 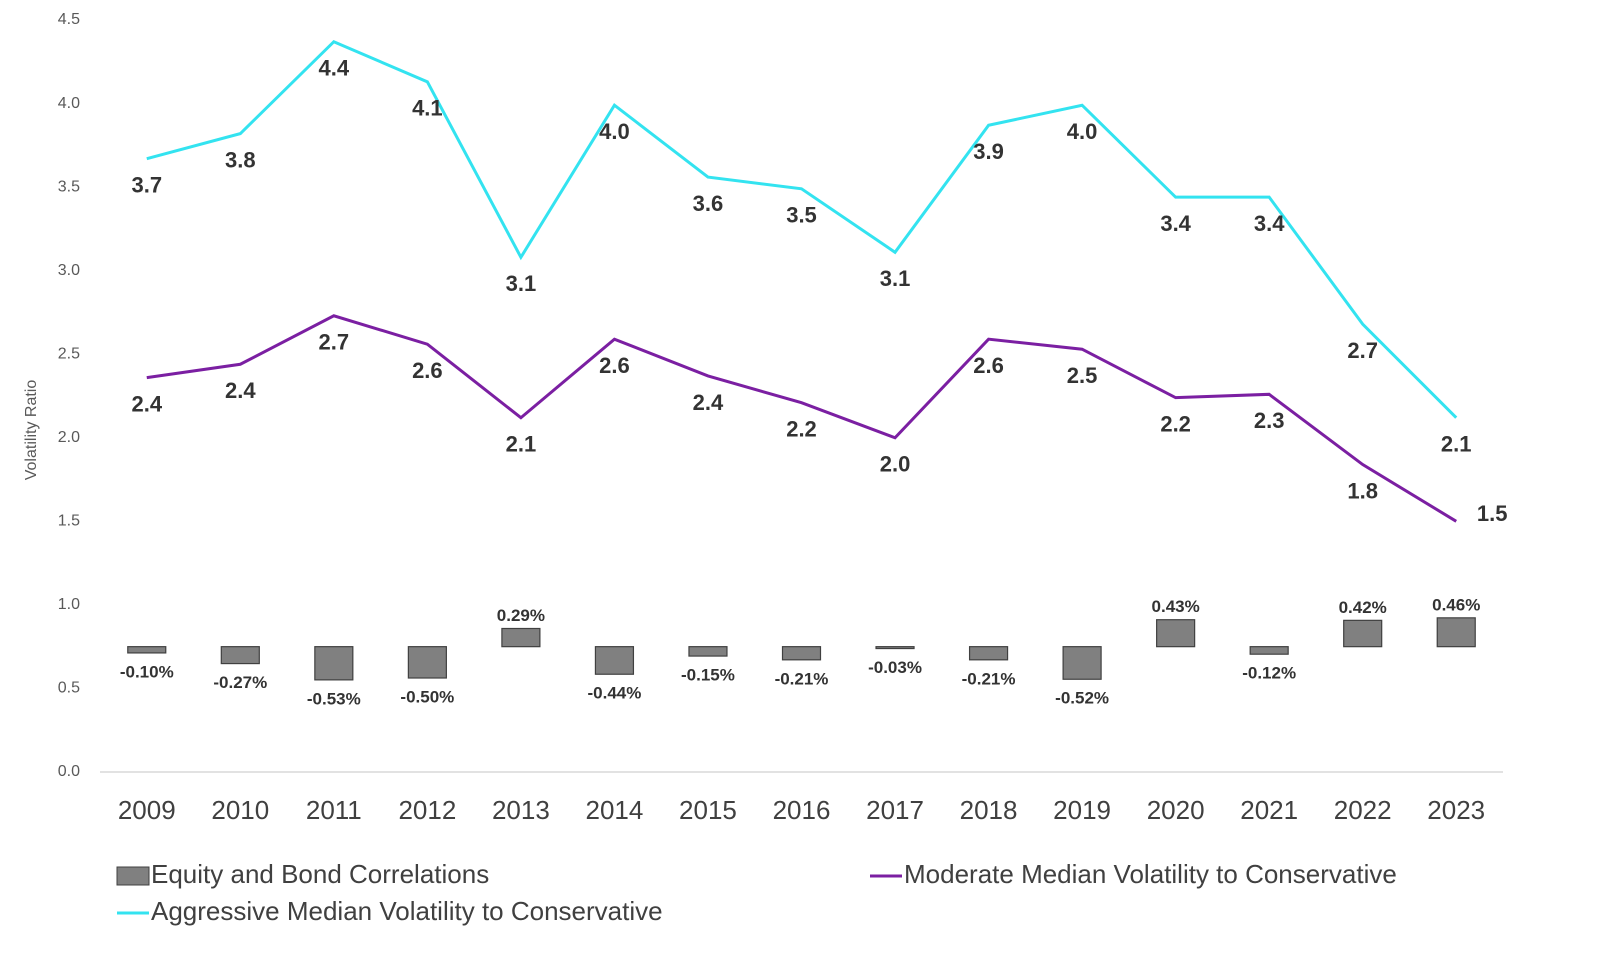 I want to click on y-tick-label: 4.5, so click(x=69, y=19).